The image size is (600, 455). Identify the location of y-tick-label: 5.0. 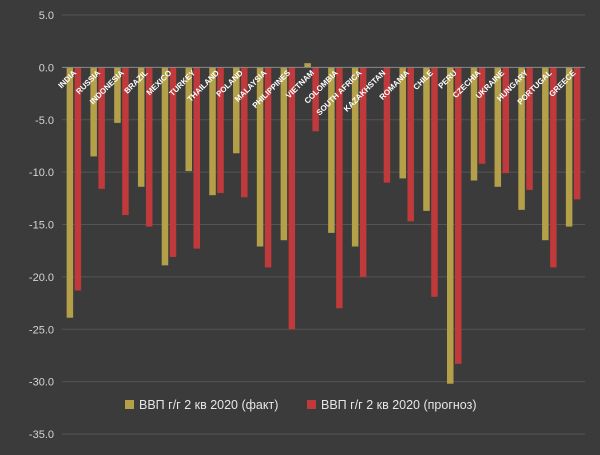
(46, 16).